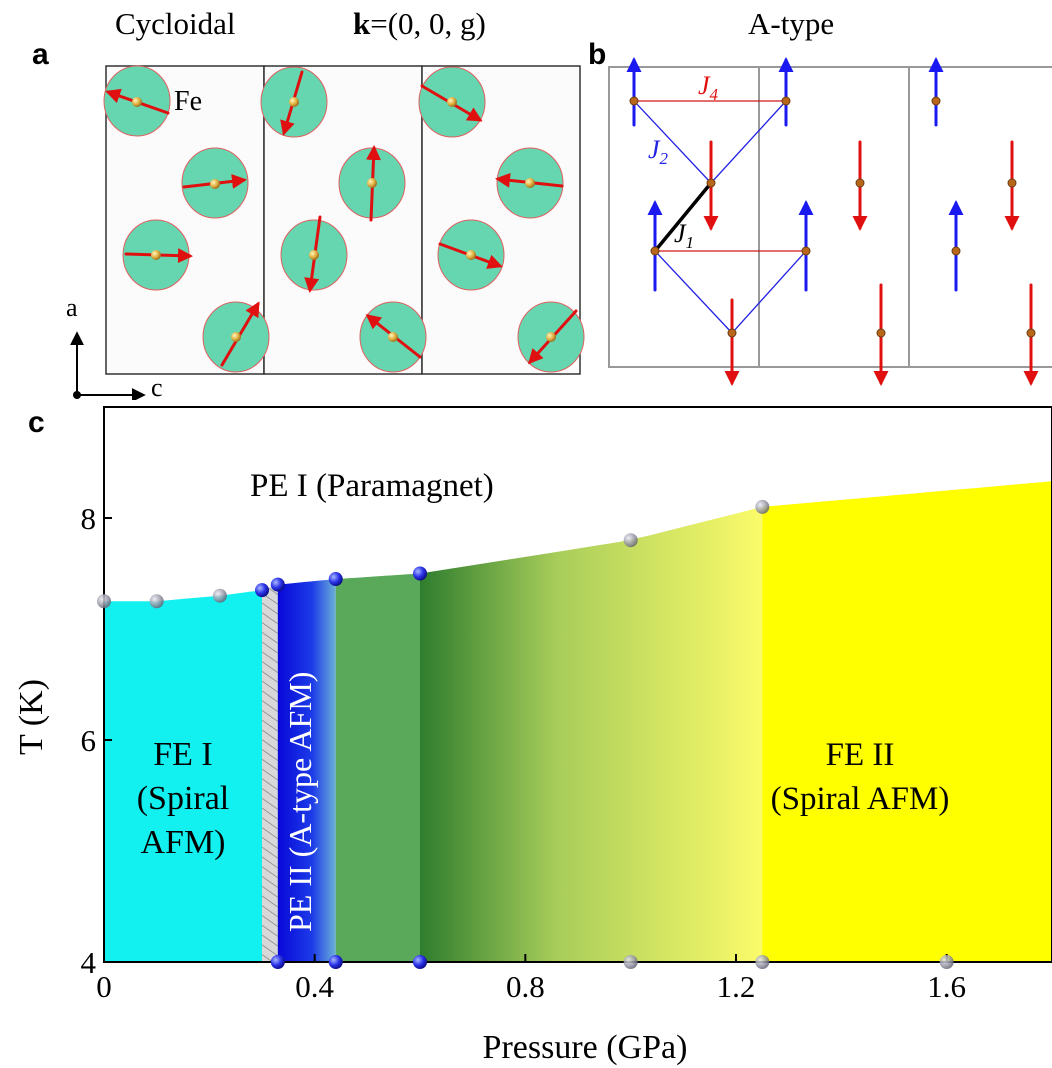 The height and width of the screenshot is (1068, 1052). What do you see at coordinates (314, 986) in the screenshot?
I see `x-tick-label: 0.4` at bounding box center [314, 986].